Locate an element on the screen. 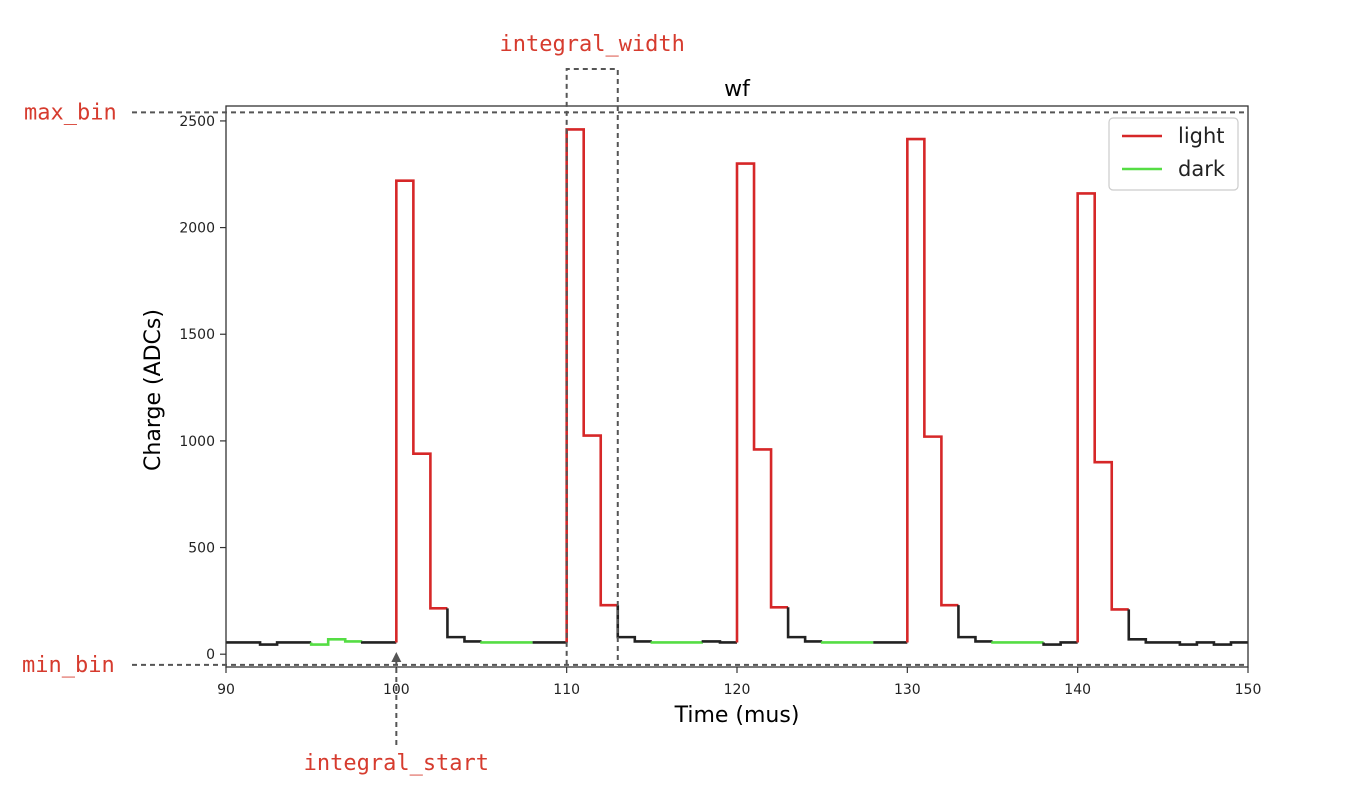 The width and height of the screenshot is (1348, 805). legend-label-light: light is located at coordinates (1201, 136).